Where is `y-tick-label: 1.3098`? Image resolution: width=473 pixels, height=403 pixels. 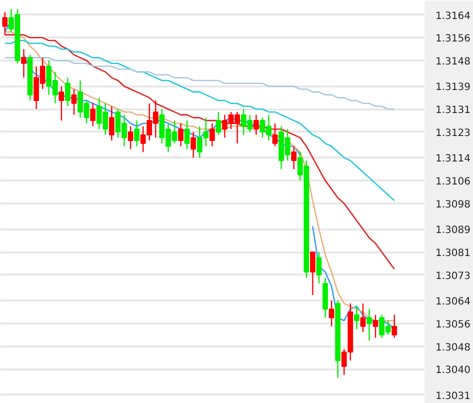 y-tick-label: 1.3098 is located at coordinates (453, 204).